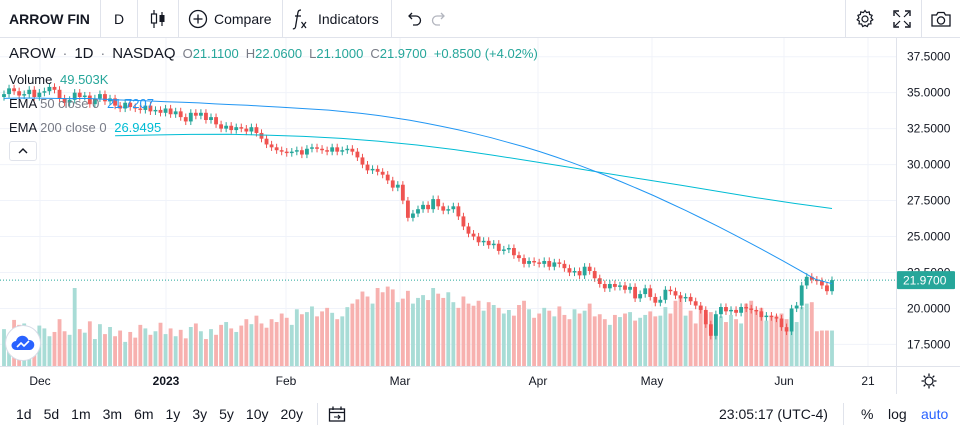 This screenshot has height=433, width=960. What do you see at coordinates (81, 103) in the screenshot?
I see `ema50-study-legend: EMA 50 close 0 21.7207` at bounding box center [81, 103].